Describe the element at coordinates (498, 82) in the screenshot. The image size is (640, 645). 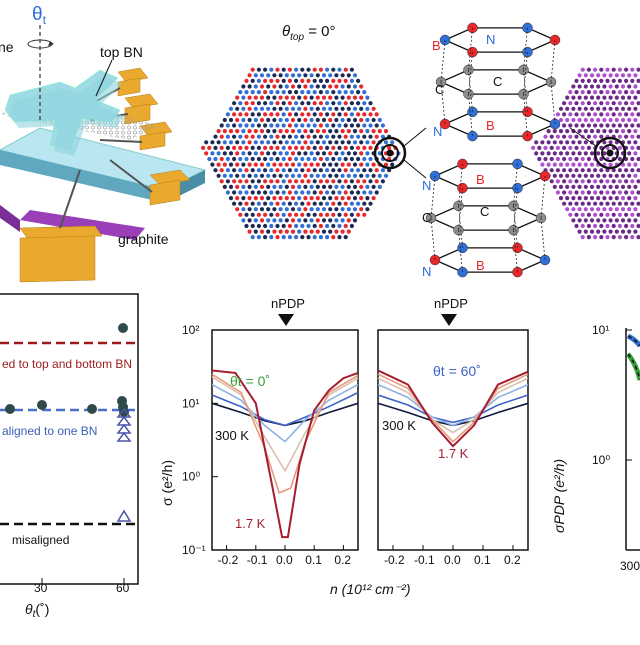
I see `stack-top` at that location.